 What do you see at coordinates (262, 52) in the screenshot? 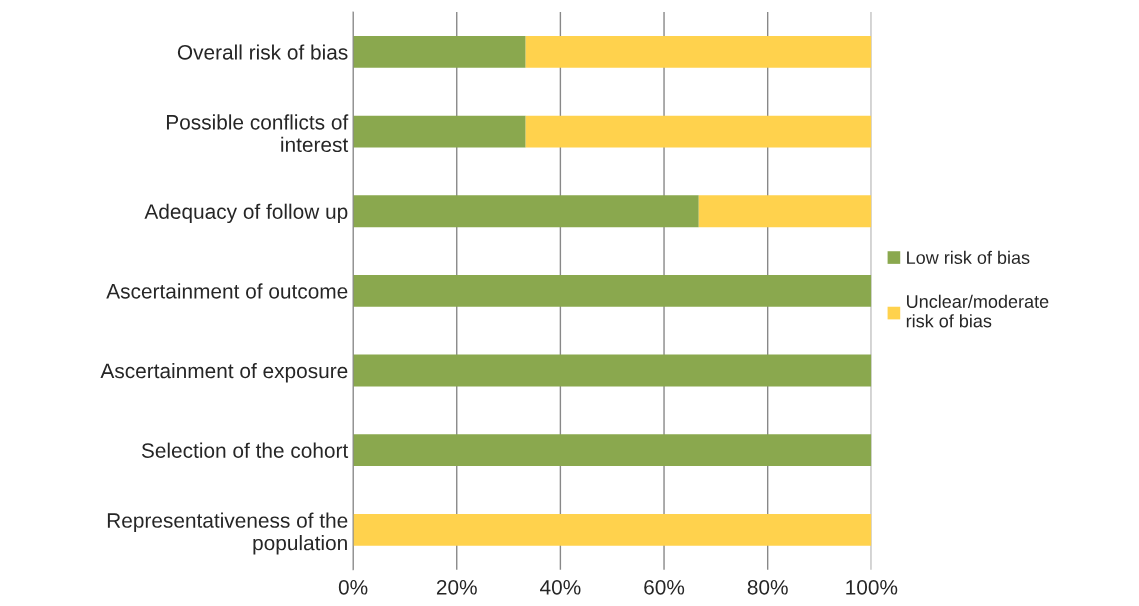
I see `y-tick-label: Overall risk of bias` at bounding box center [262, 52].